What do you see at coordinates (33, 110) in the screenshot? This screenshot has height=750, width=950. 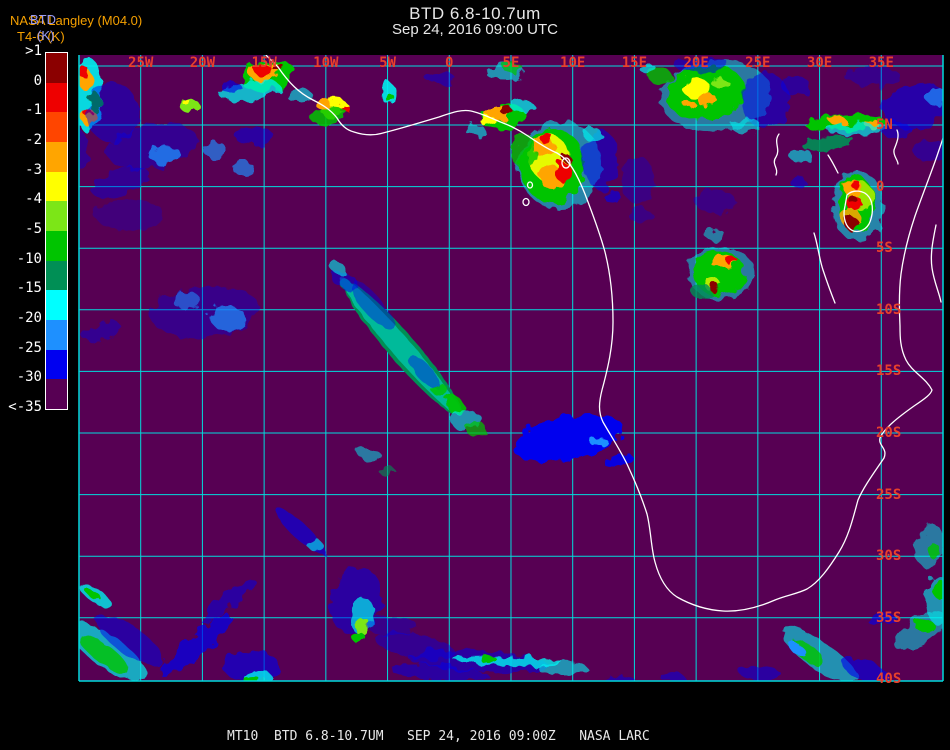 I see `colorbar-label--1: -1` at bounding box center [33, 110].